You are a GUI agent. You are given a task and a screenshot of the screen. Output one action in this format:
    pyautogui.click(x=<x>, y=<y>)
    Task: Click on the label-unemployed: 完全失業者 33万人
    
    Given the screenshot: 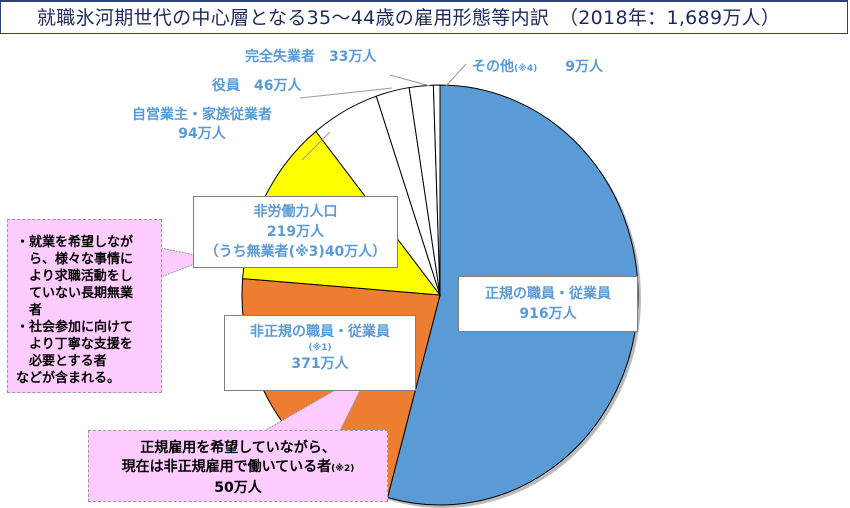 What is the action you would take?
    pyautogui.click(x=311, y=57)
    